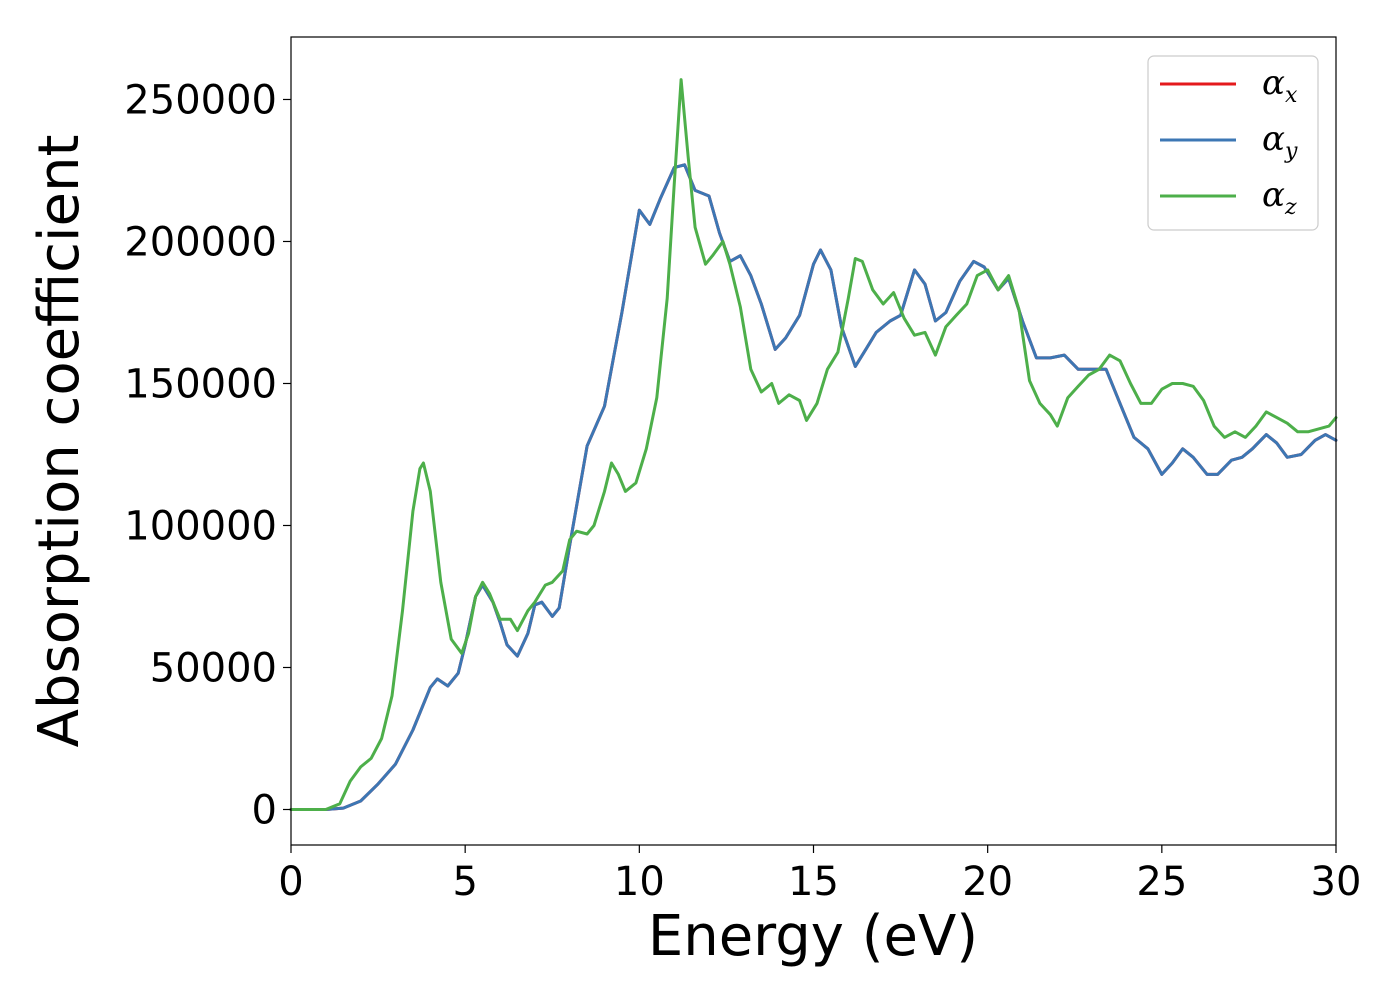 This screenshot has width=1400, height=1000. Describe the element at coordinates (813, 882) in the screenshot. I see `x-tick-label: 15` at that location.